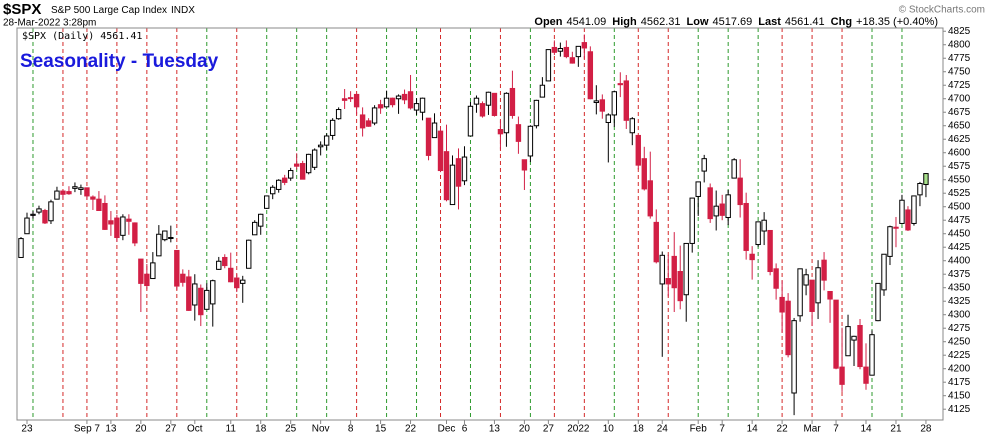 This screenshot has height=438, width=990. Describe the element at coordinates (548, 22) in the screenshot. I see `quote-label: Open` at that location.